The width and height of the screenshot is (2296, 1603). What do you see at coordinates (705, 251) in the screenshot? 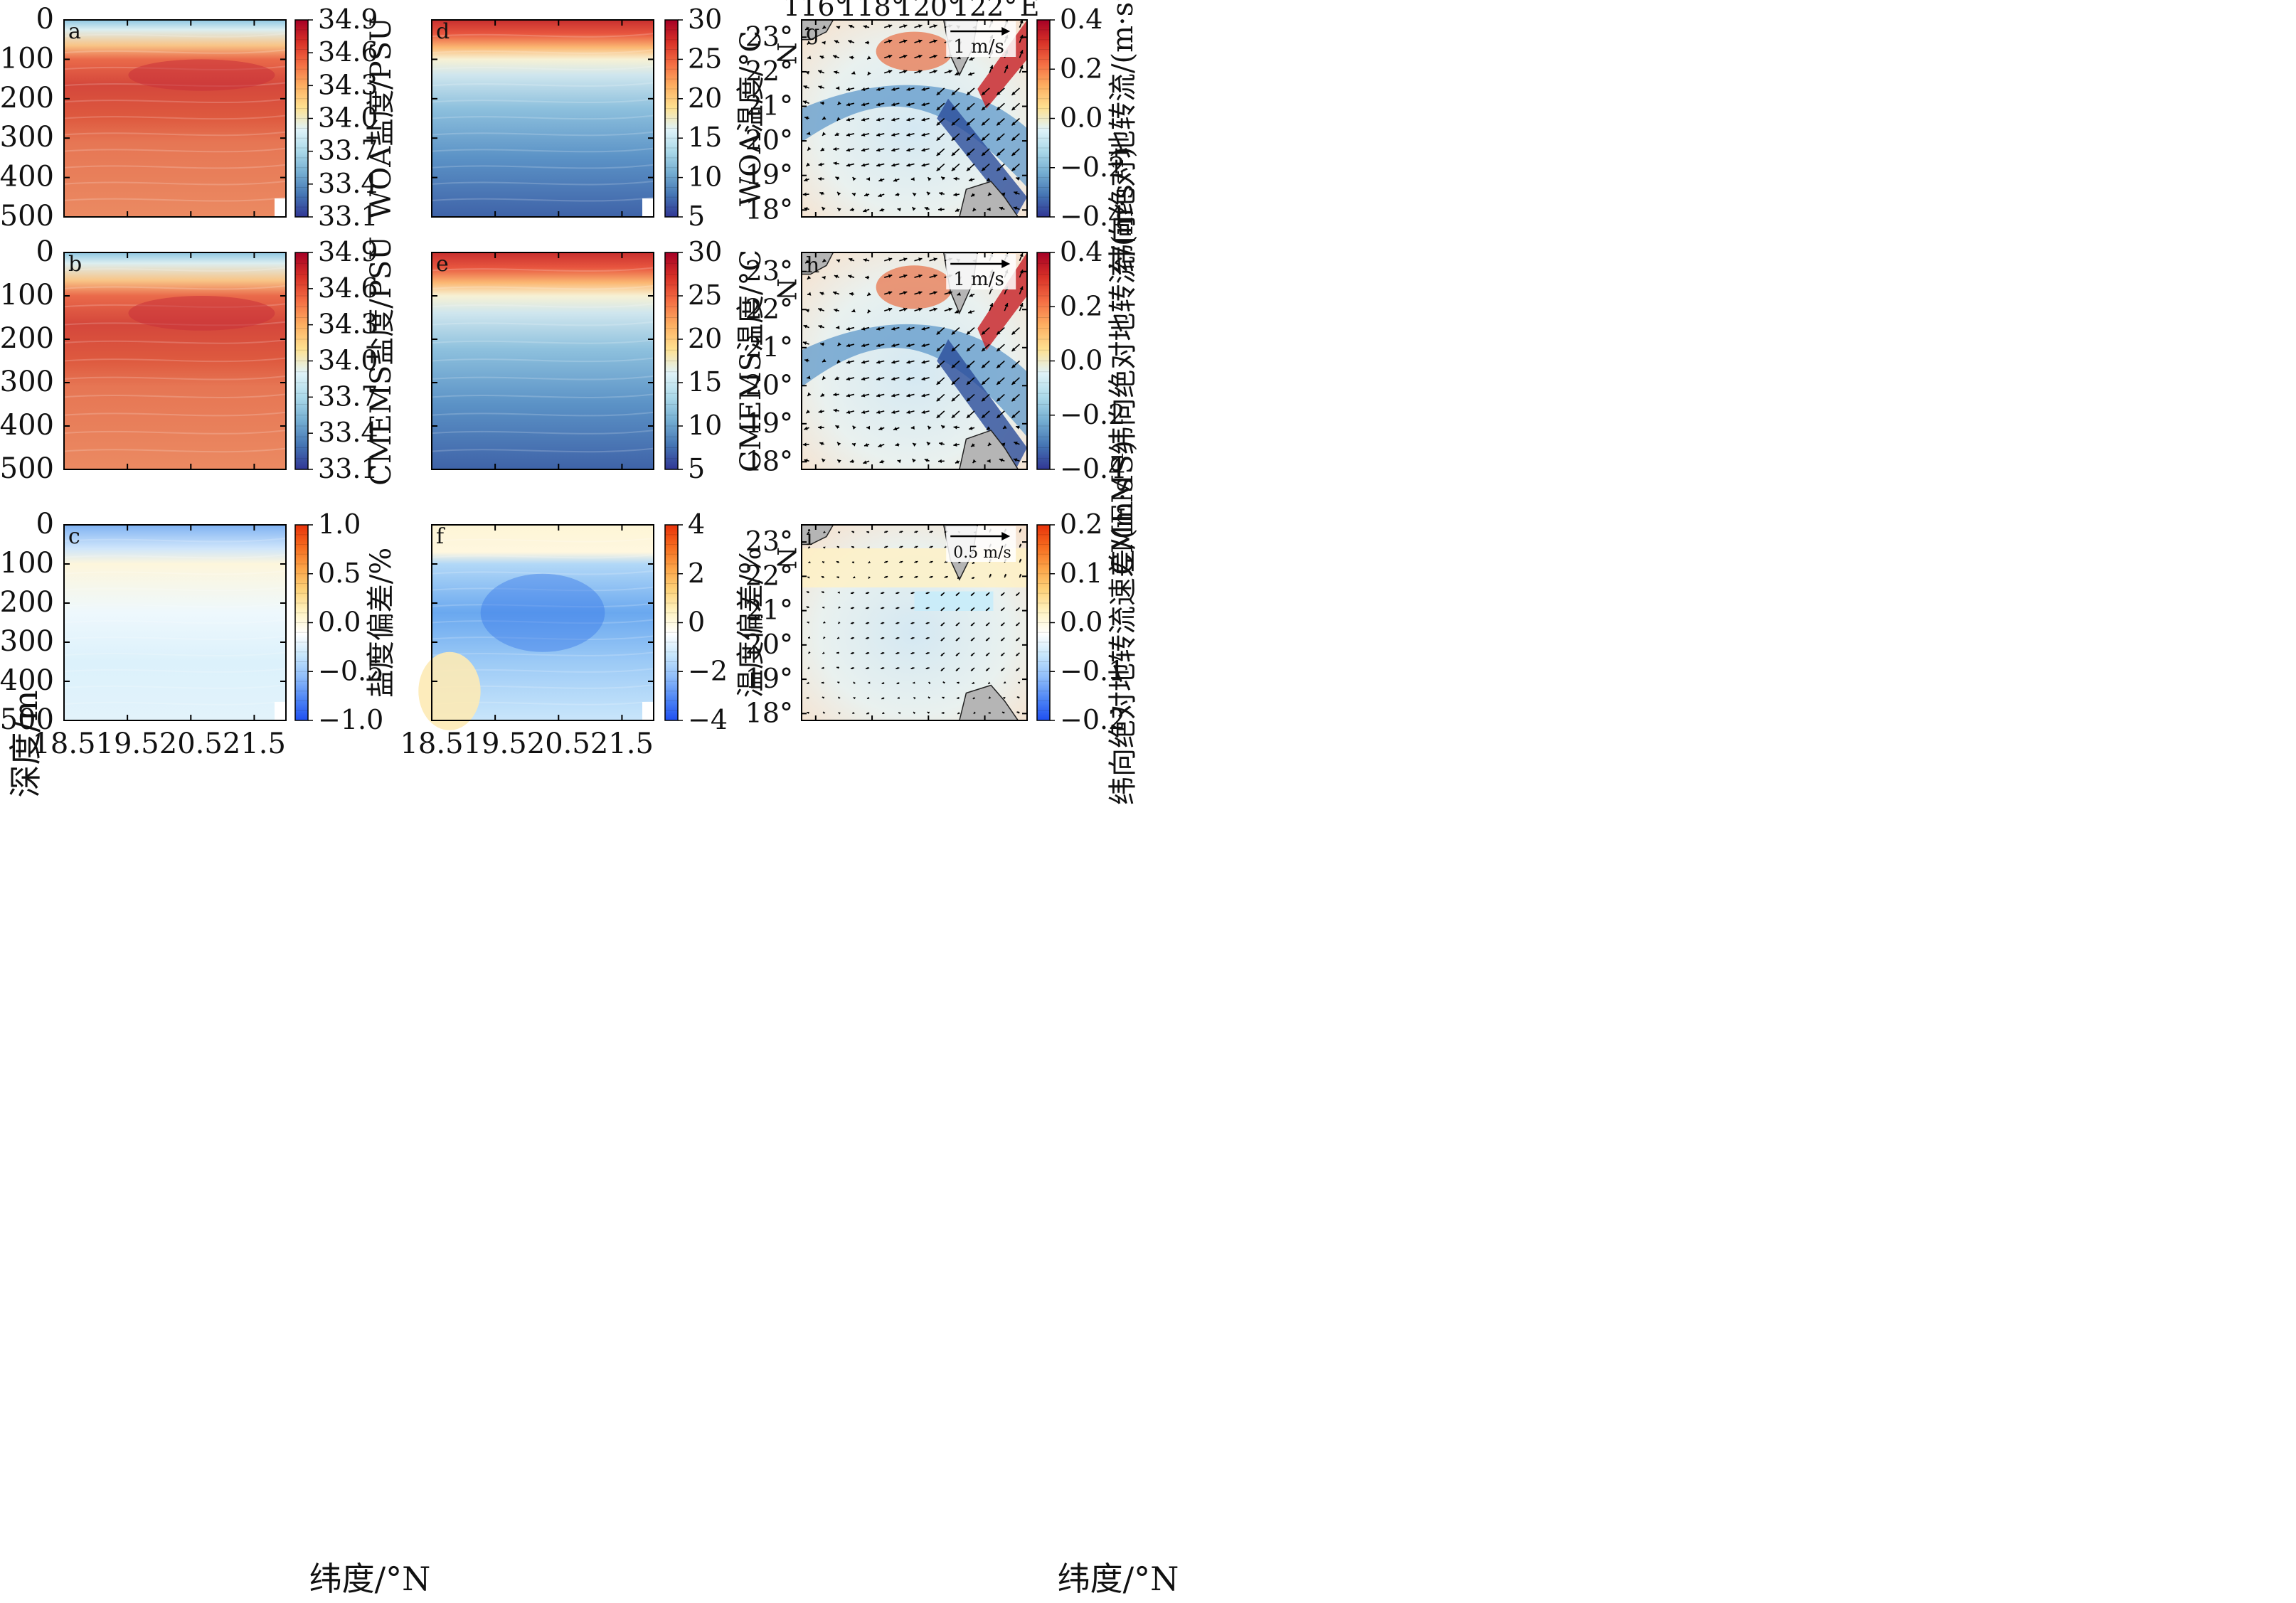
I see `colorbar-tick-label: 30` at bounding box center [705, 251].